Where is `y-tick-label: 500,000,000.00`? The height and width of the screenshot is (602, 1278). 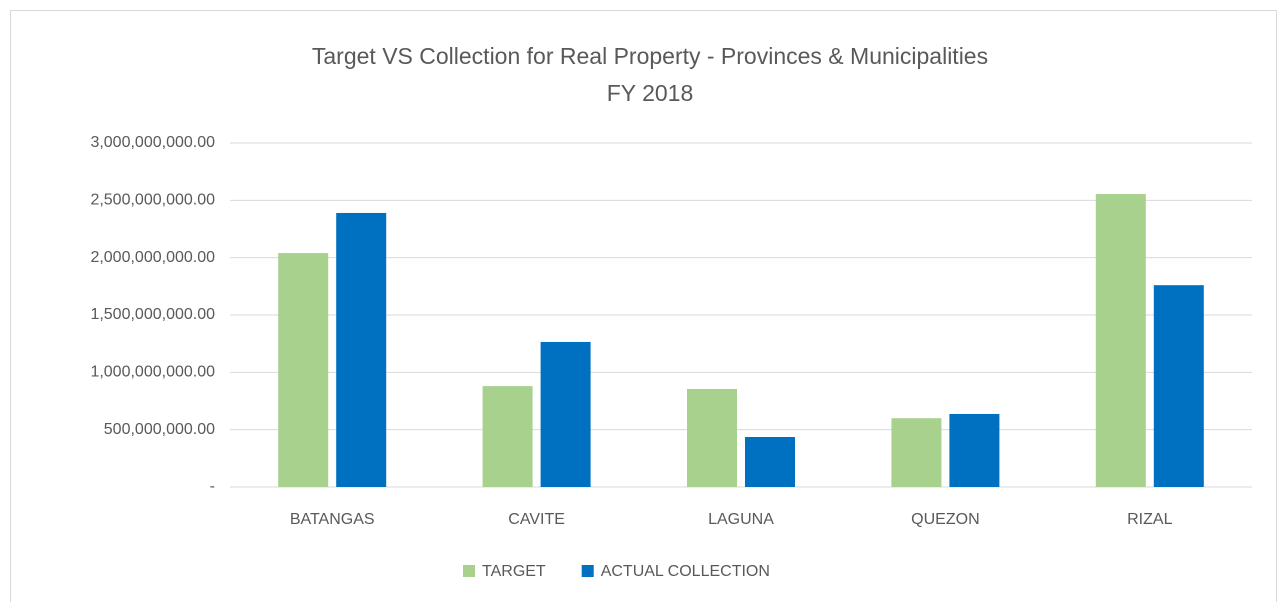 y-tick-label: 500,000,000.00 is located at coordinates (159, 429).